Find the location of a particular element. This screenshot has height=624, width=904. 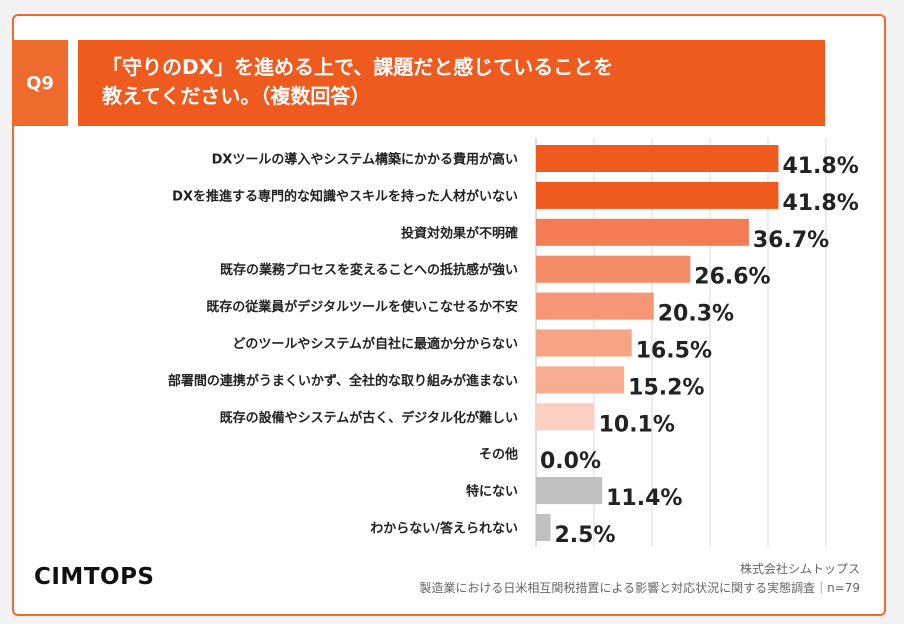

value-label: 0.0% is located at coordinates (570, 461).